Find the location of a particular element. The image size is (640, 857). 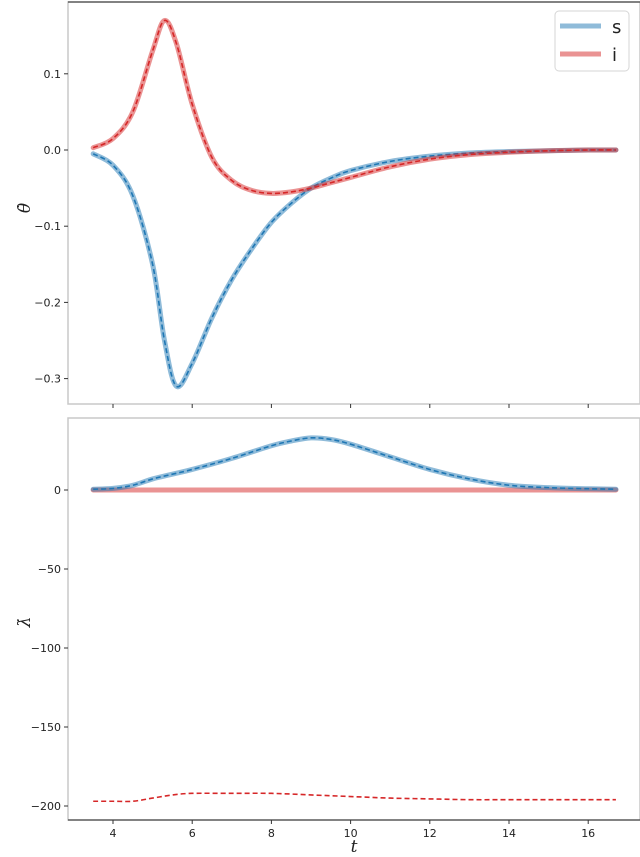

x-tick-label: 4 is located at coordinates (113, 833).